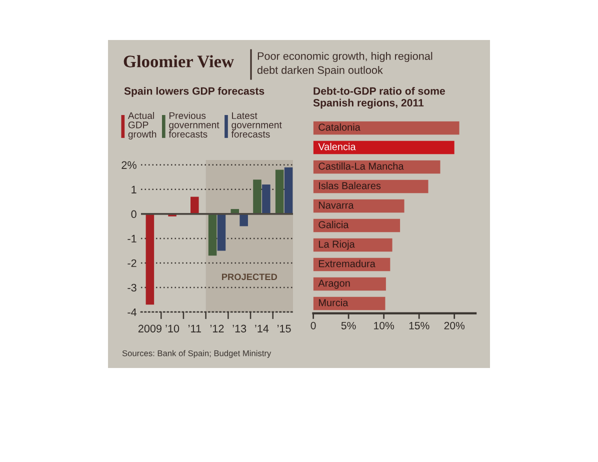 This screenshot has width=598, height=462. What do you see at coordinates (197, 354) in the screenshot?
I see `source-note: Sources: Bank of Spain; Budget Ministry` at bounding box center [197, 354].